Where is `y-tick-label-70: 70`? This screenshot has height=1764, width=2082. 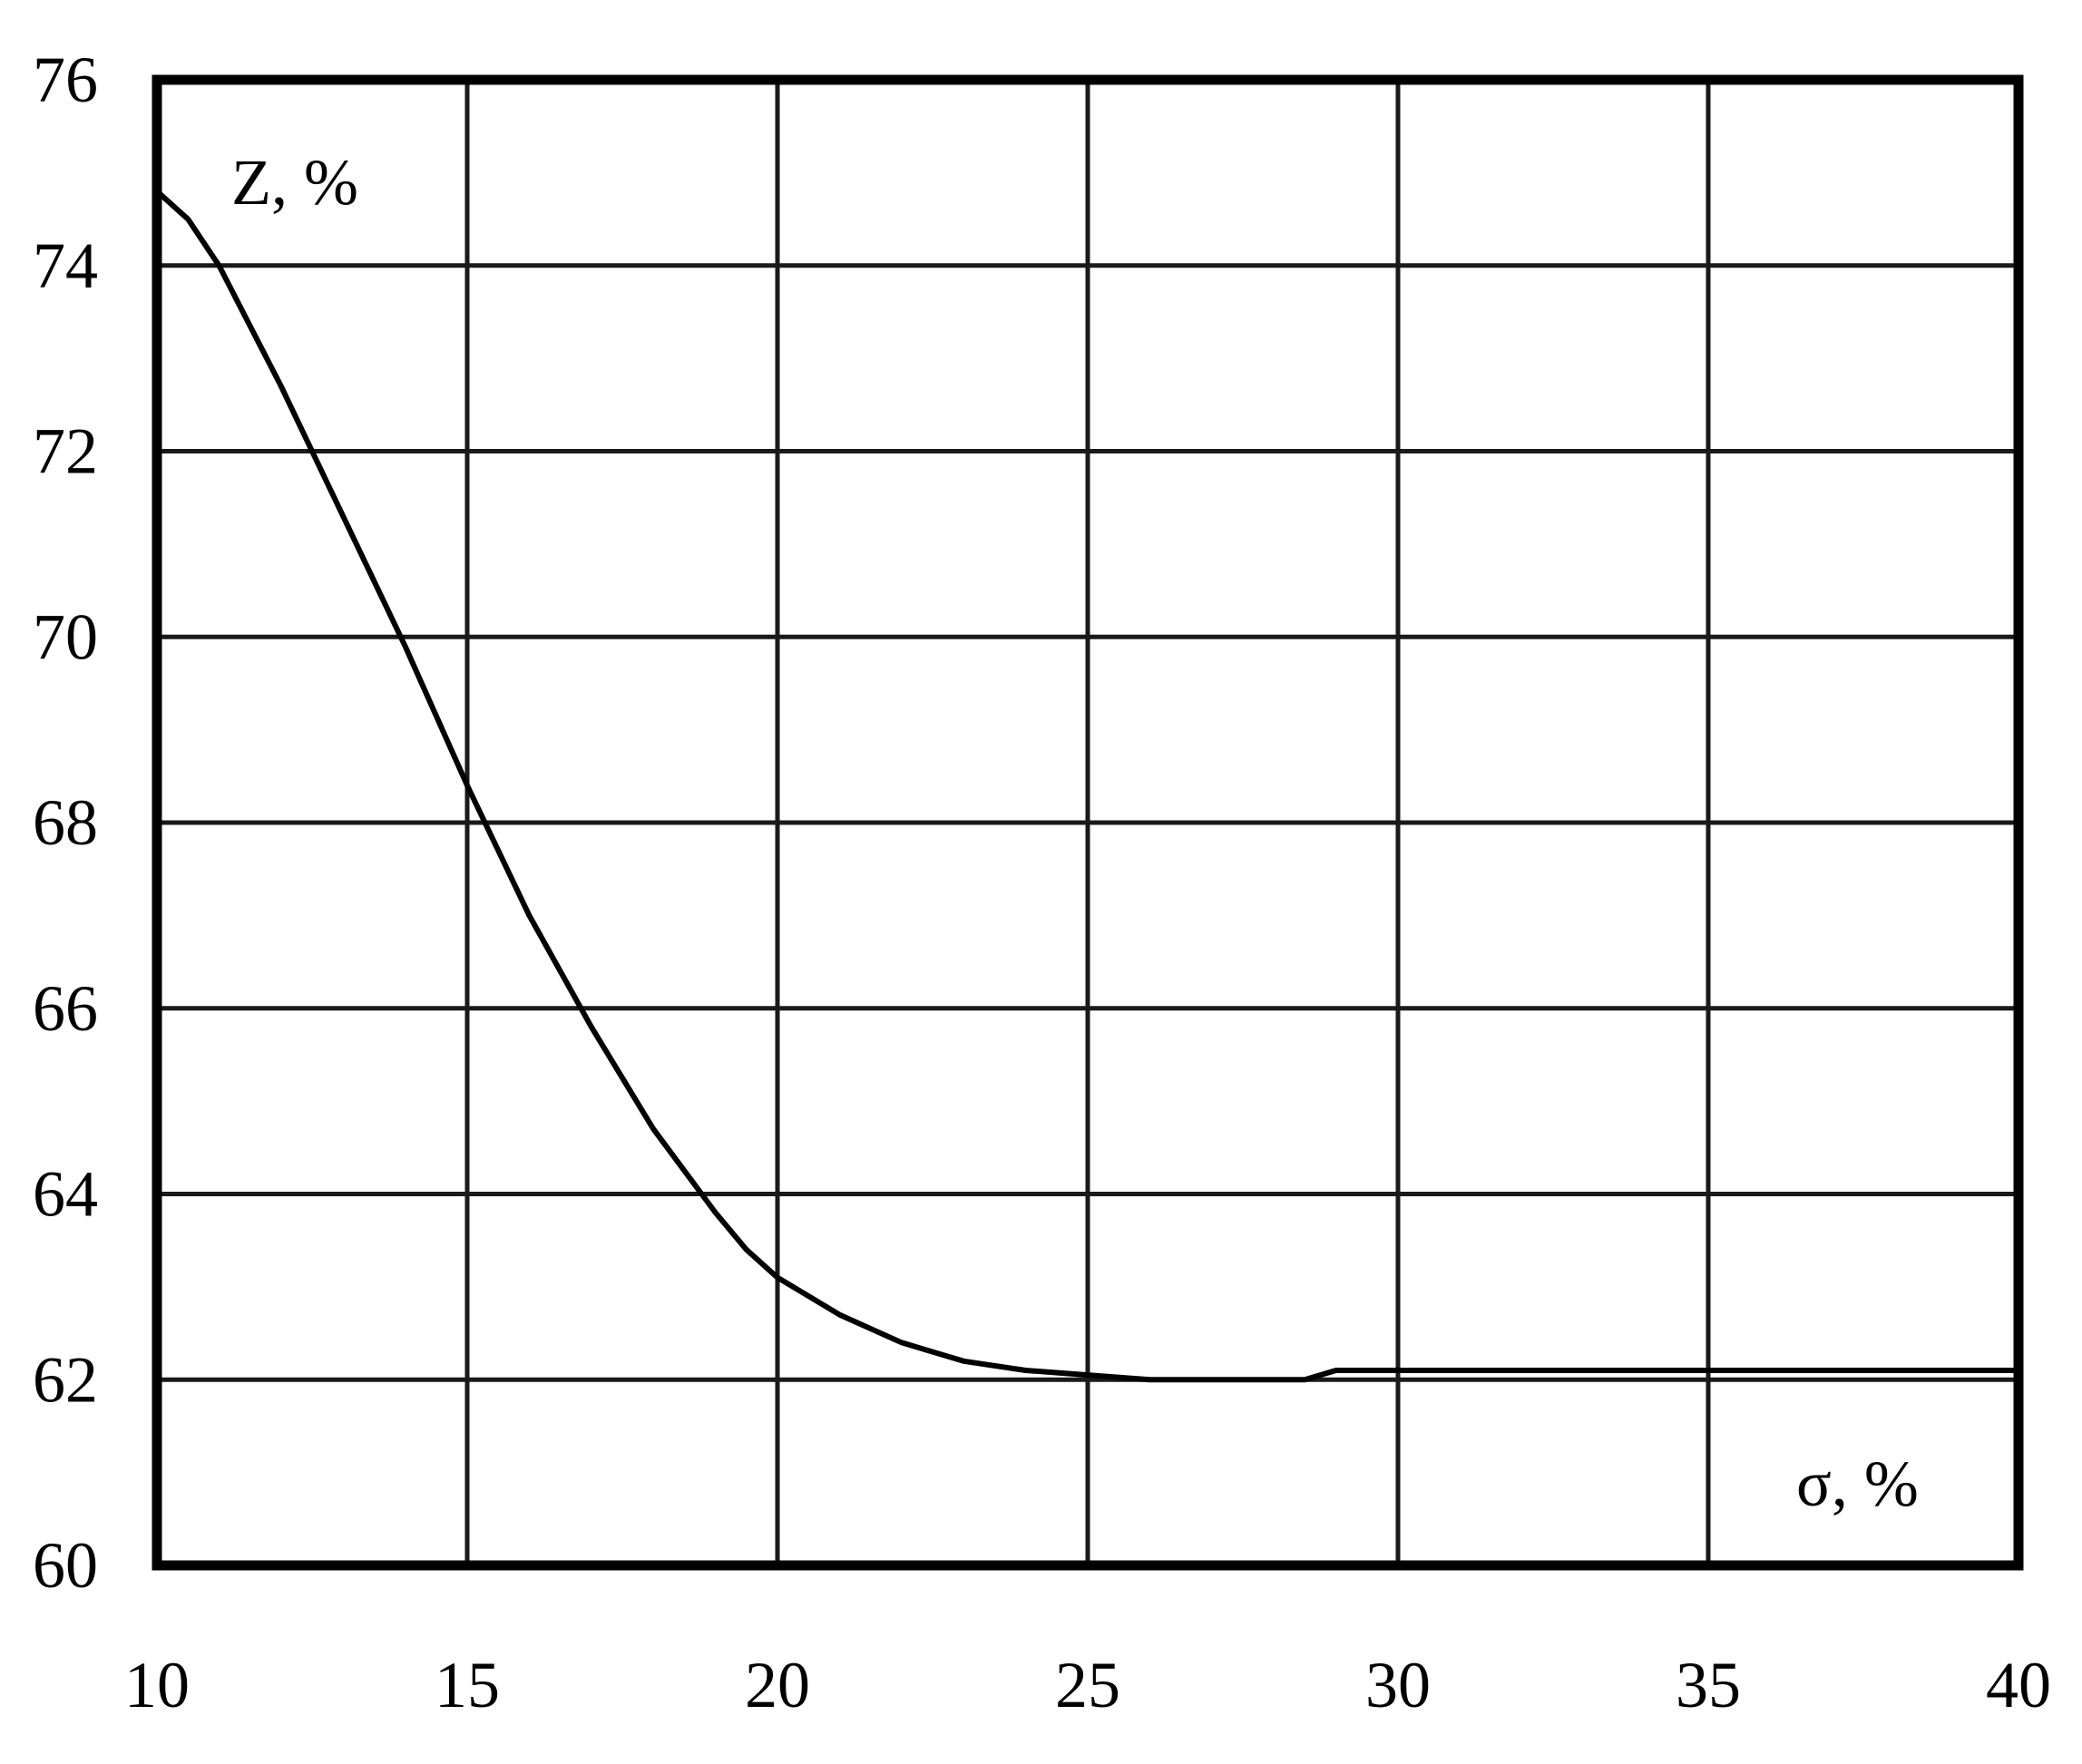
y-tick-label-70: 70 is located at coordinates (65, 636).